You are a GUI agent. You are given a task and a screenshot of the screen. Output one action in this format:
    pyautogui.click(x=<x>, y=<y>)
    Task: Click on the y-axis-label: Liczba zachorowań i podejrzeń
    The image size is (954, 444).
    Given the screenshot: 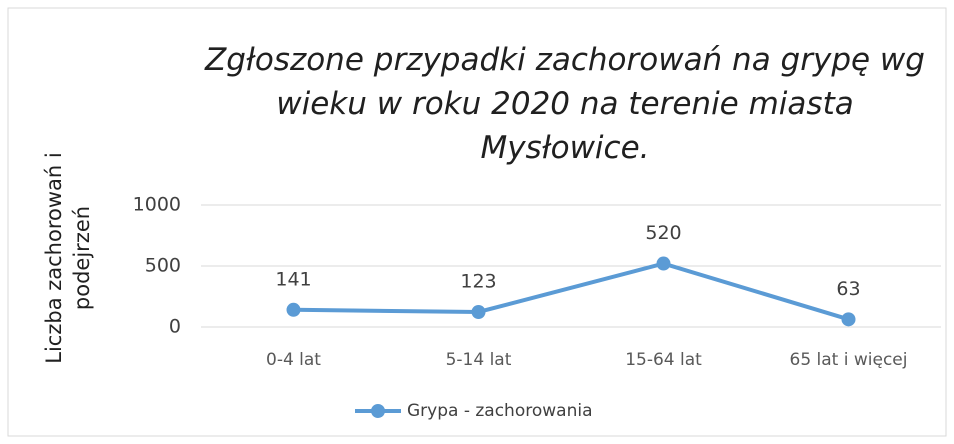 What is the action you would take?
    pyautogui.click(x=68, y=258)
    